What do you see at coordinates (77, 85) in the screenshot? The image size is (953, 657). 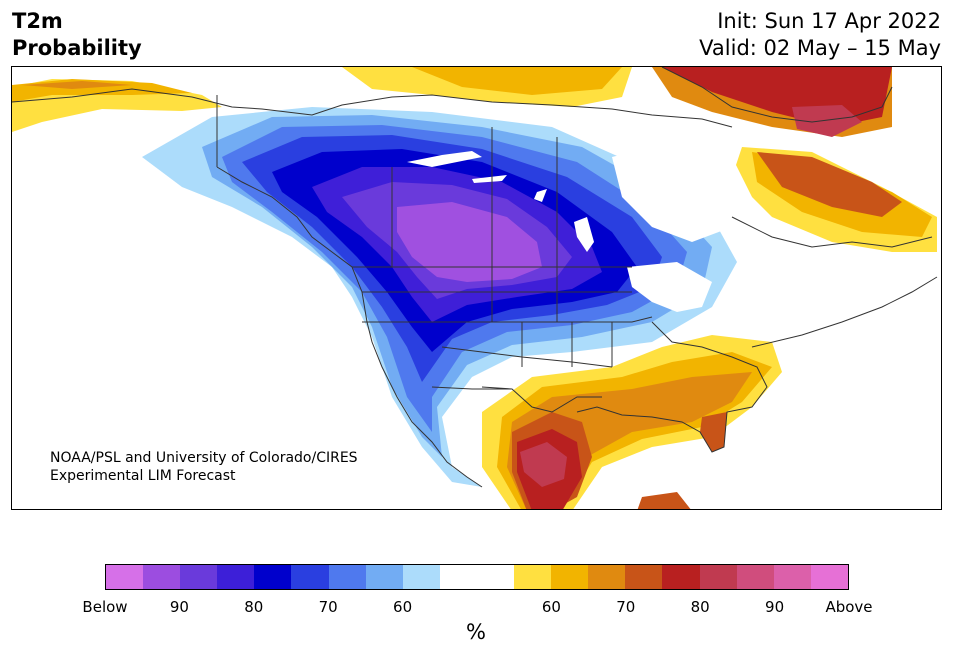 I see `above-region-alaska-core` at bounding box center [77, 85].